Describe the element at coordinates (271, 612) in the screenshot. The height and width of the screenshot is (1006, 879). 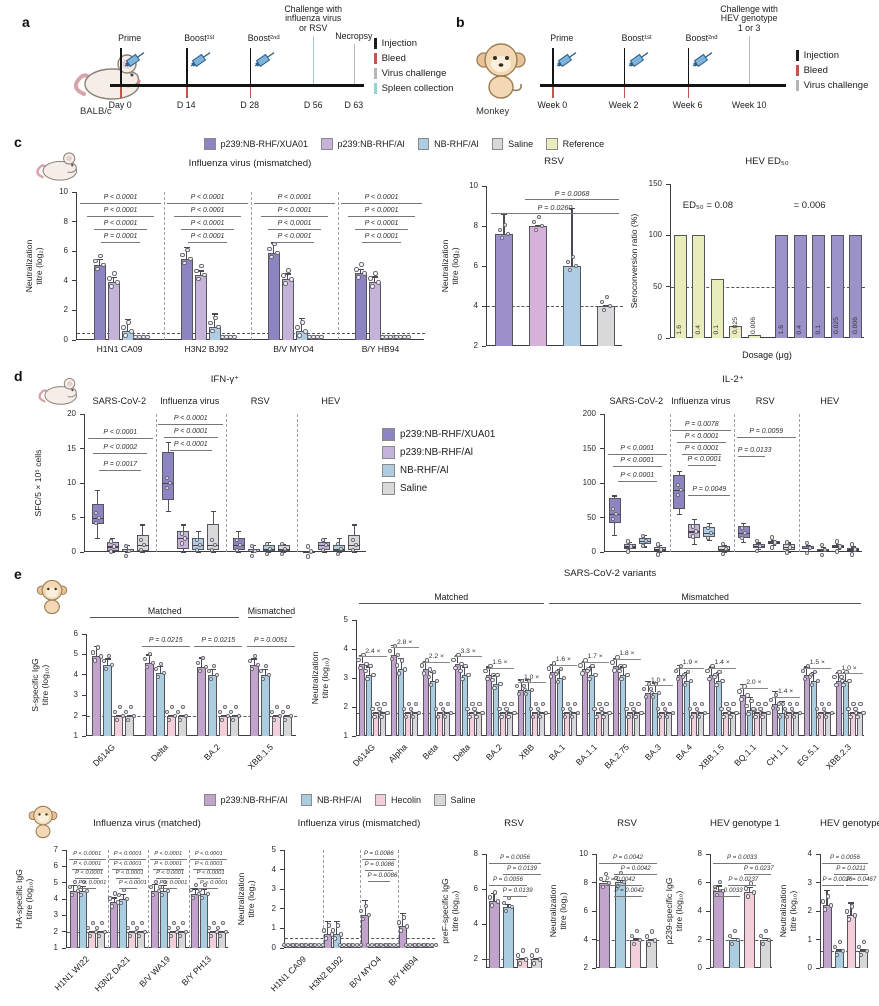
I see `section-header: Mismatched` at that location.